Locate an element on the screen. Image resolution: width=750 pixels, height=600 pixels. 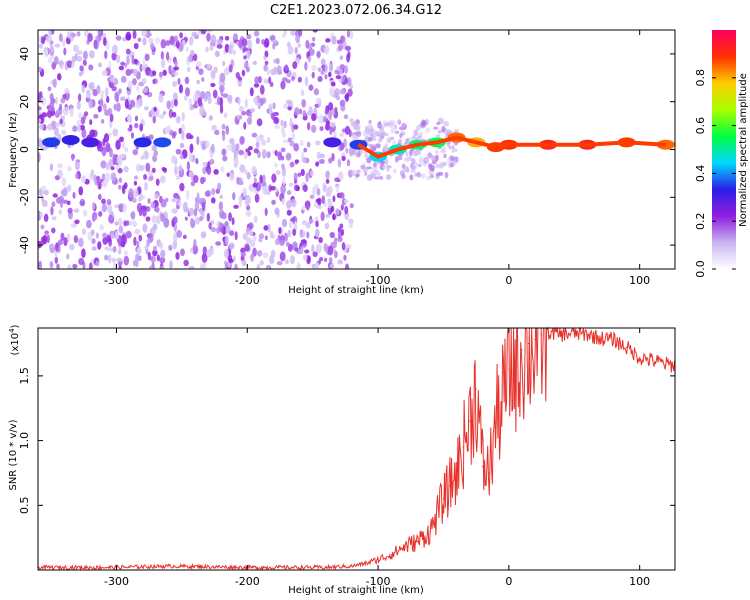
spectrogram-x-tick-label: -200 is located at coordinates (247, 280).